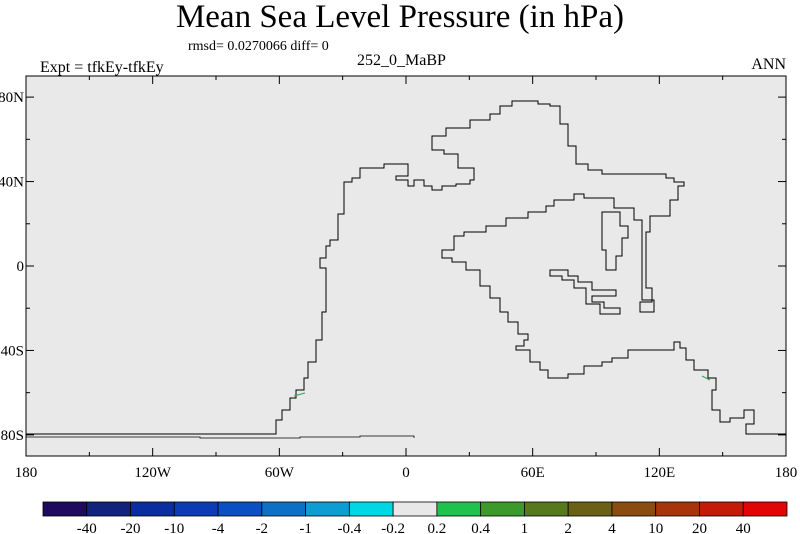  I want to click on colorbar-label: 10, so click(655, 527).